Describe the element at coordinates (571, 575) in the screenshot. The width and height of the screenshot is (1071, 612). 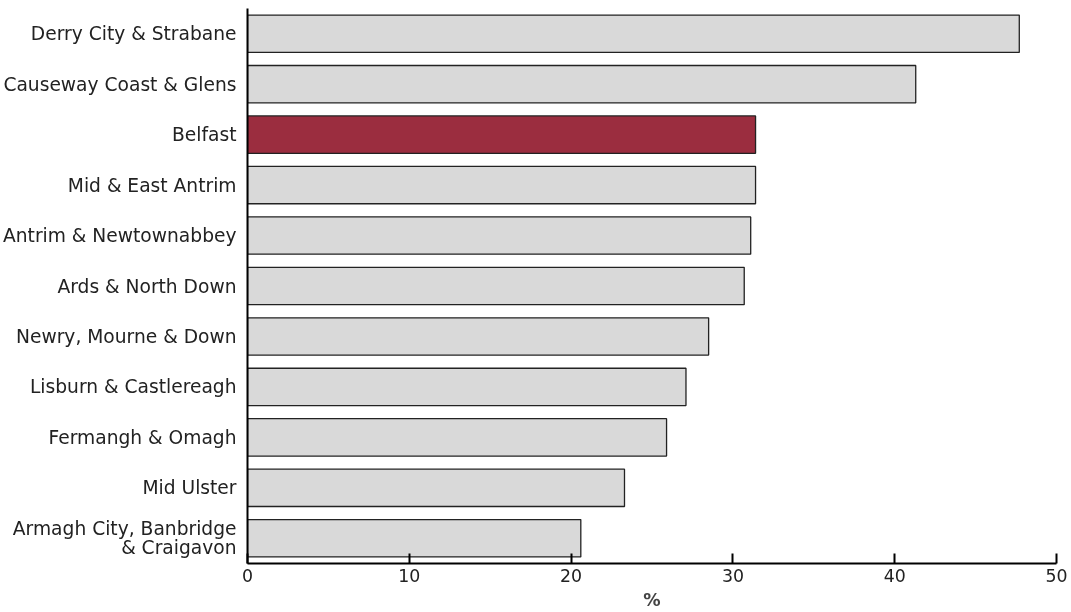
I see `x-tick-label: 20` at that location.